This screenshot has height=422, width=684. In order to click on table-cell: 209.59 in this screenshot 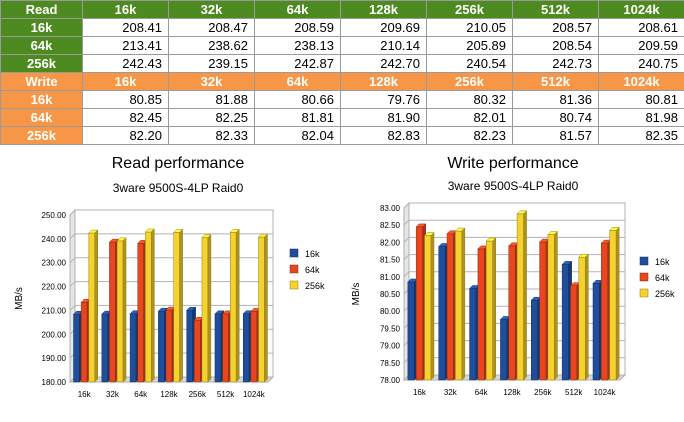, I will do `click(641, 46)`.